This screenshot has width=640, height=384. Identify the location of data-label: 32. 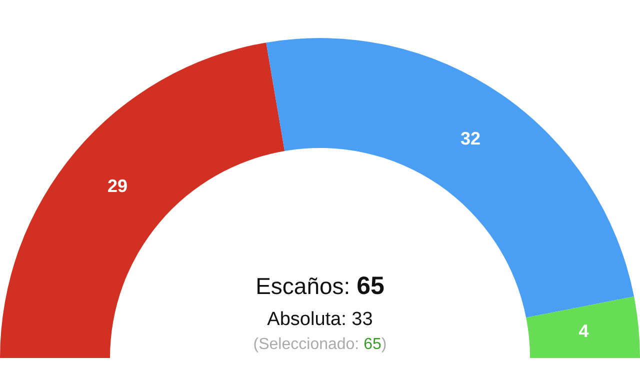
(470, 138).